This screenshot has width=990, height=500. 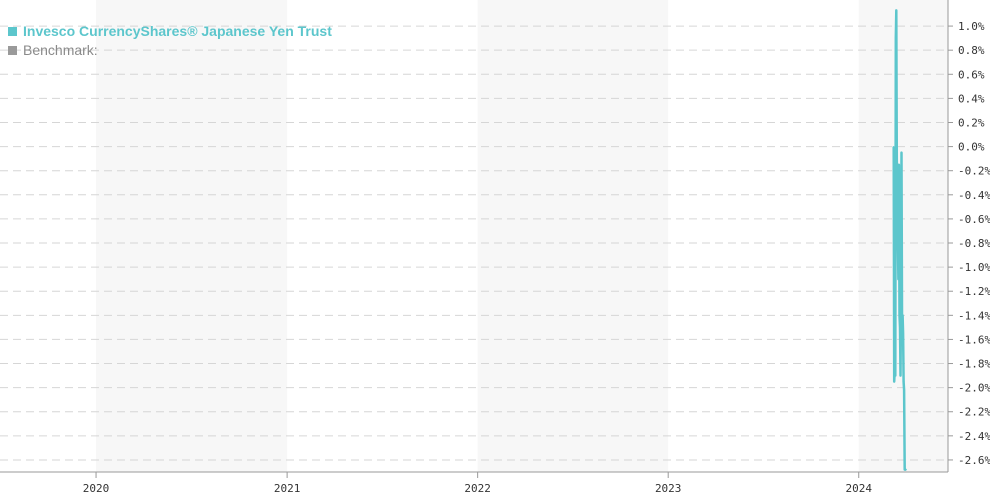 What do you see at coordinates (974, 243) in the screenshot?
I see `y-tick-label: -0.8%` at bounding box center [974, 243].